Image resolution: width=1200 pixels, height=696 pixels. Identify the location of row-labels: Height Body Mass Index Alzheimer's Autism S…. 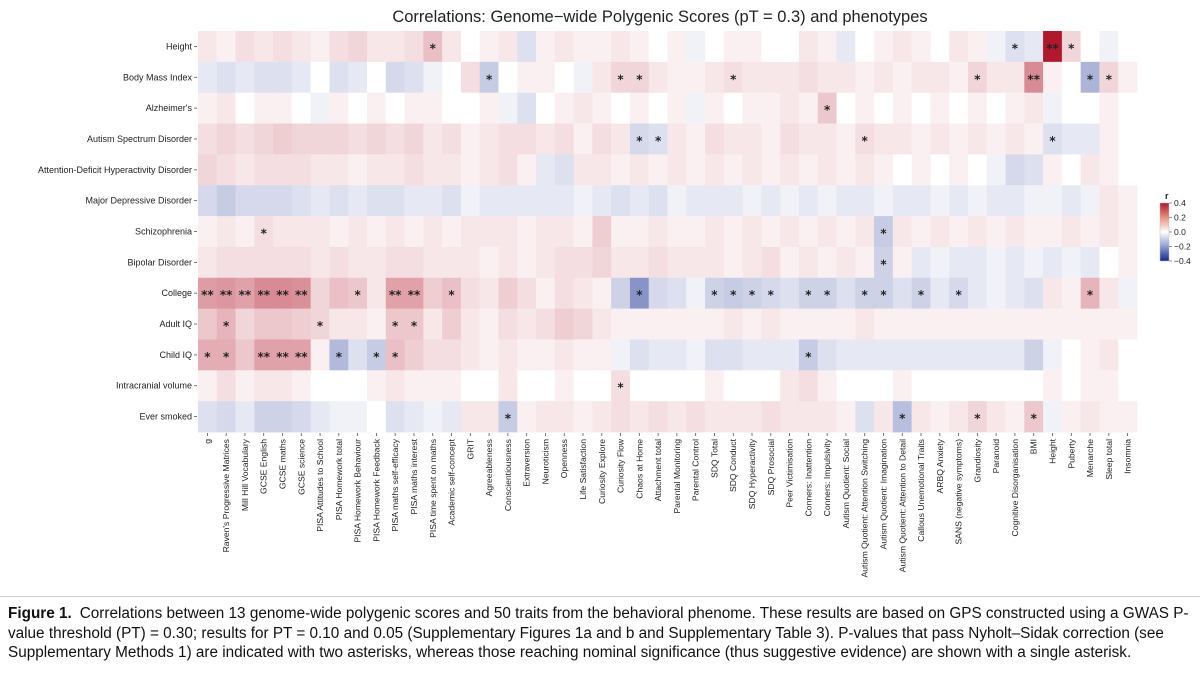
(117, 231).